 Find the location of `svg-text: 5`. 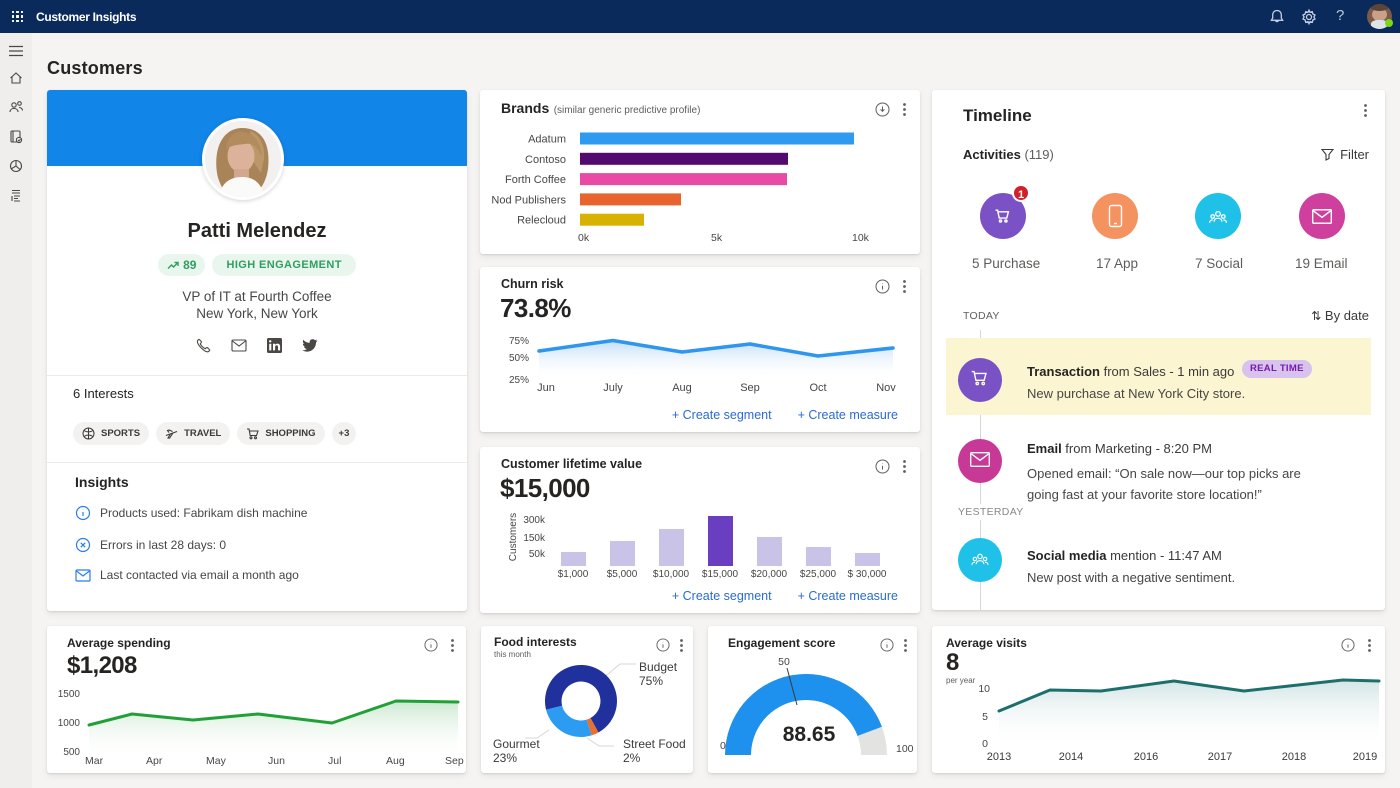

svg-text: 5 is located at coordinates (985, 717).